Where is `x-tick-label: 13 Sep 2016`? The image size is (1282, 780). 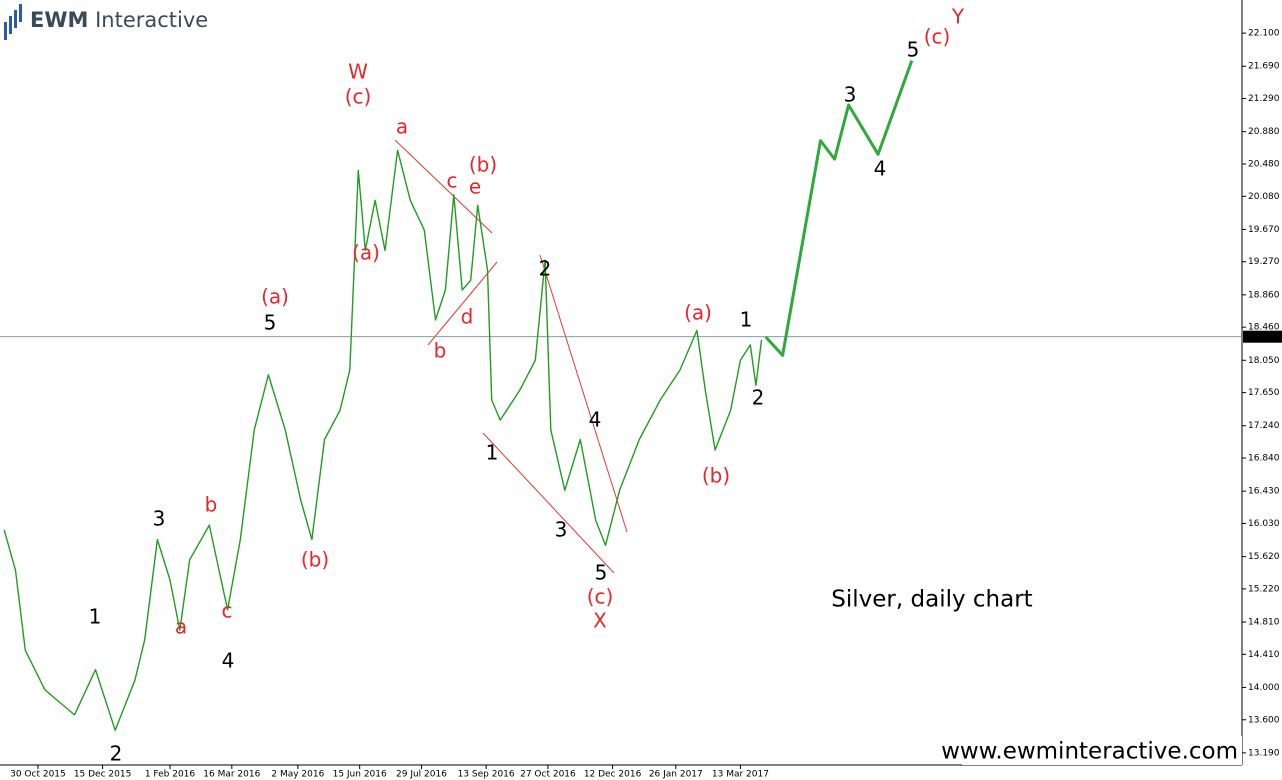 x-tick-label: 13 Sep 2016 is located at coordinates (486, 775).